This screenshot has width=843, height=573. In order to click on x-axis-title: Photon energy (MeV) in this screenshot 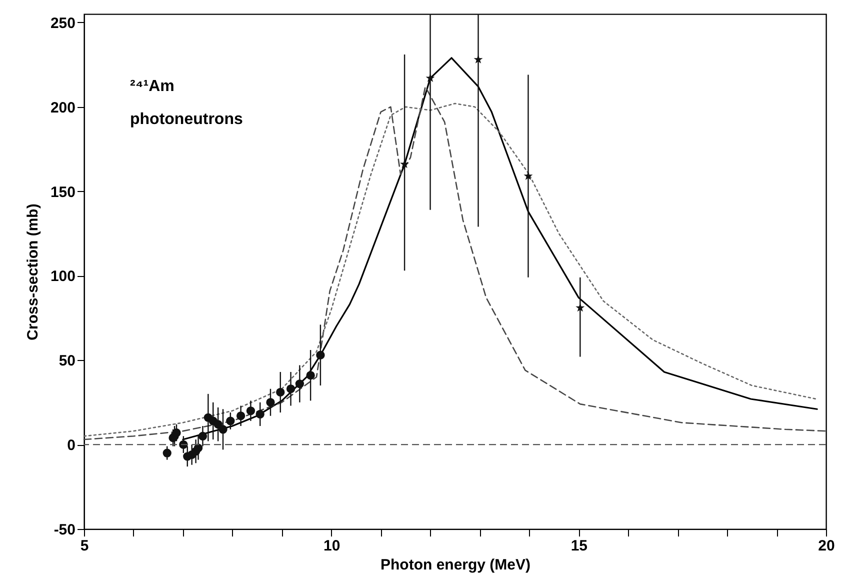, I will do `click(455, 564)`.